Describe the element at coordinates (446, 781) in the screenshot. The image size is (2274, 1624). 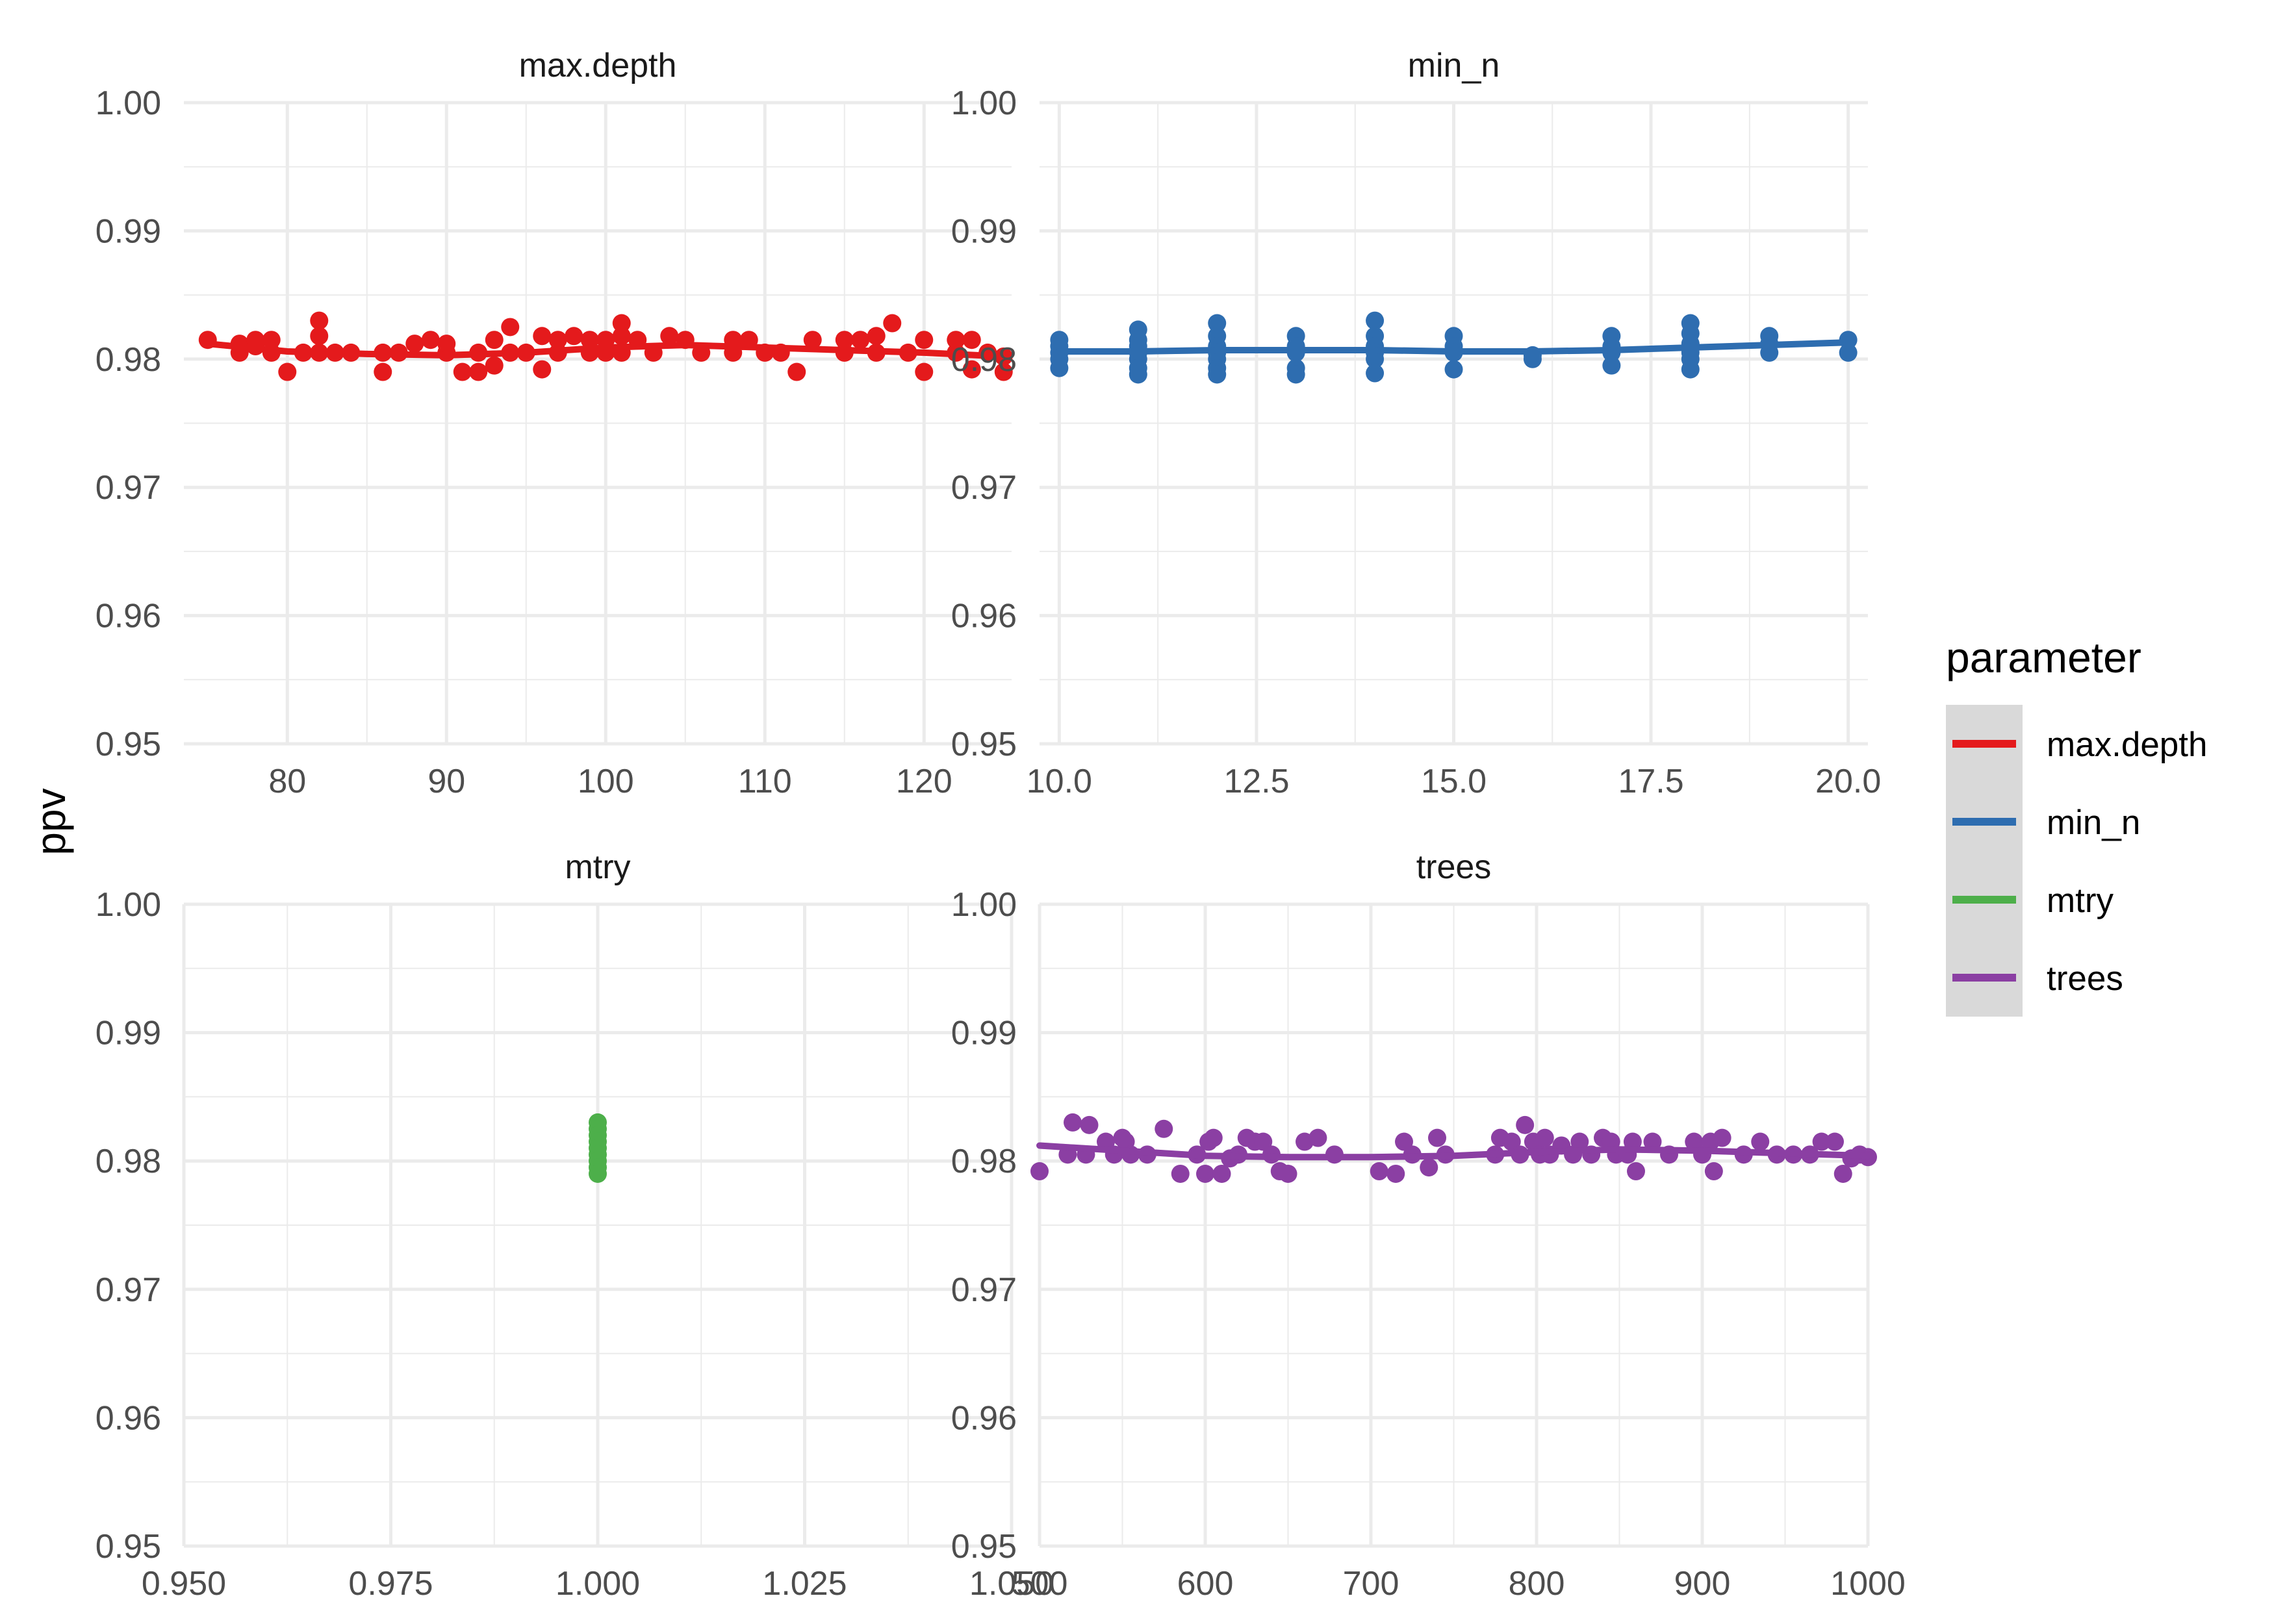
I see `x-tick-label: 90` at that location.